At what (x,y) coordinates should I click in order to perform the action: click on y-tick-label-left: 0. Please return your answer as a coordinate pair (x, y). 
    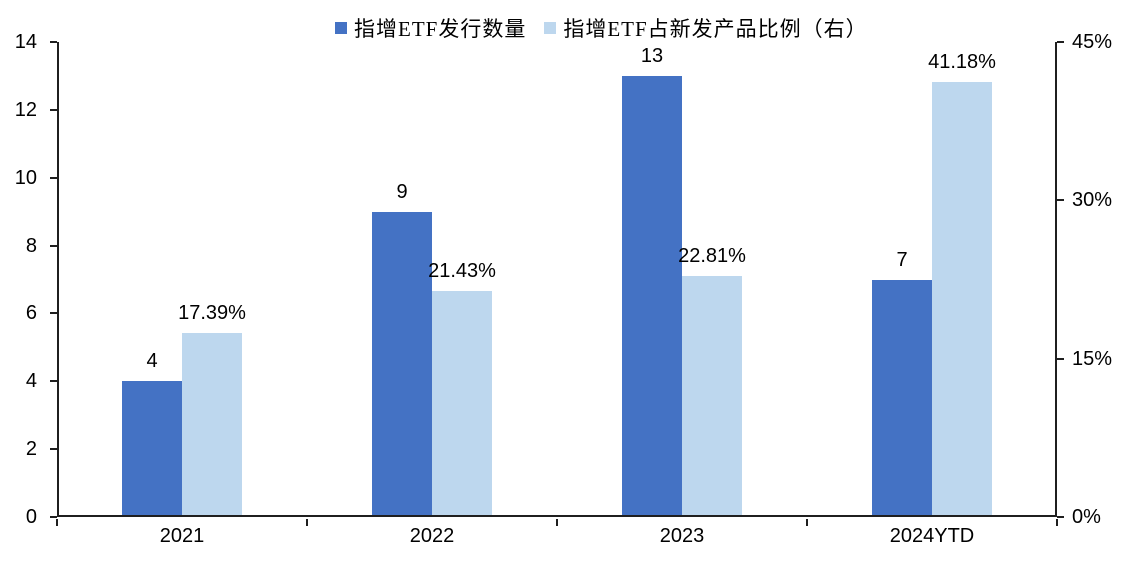
    Looking at the image, I should click on (31, 517).